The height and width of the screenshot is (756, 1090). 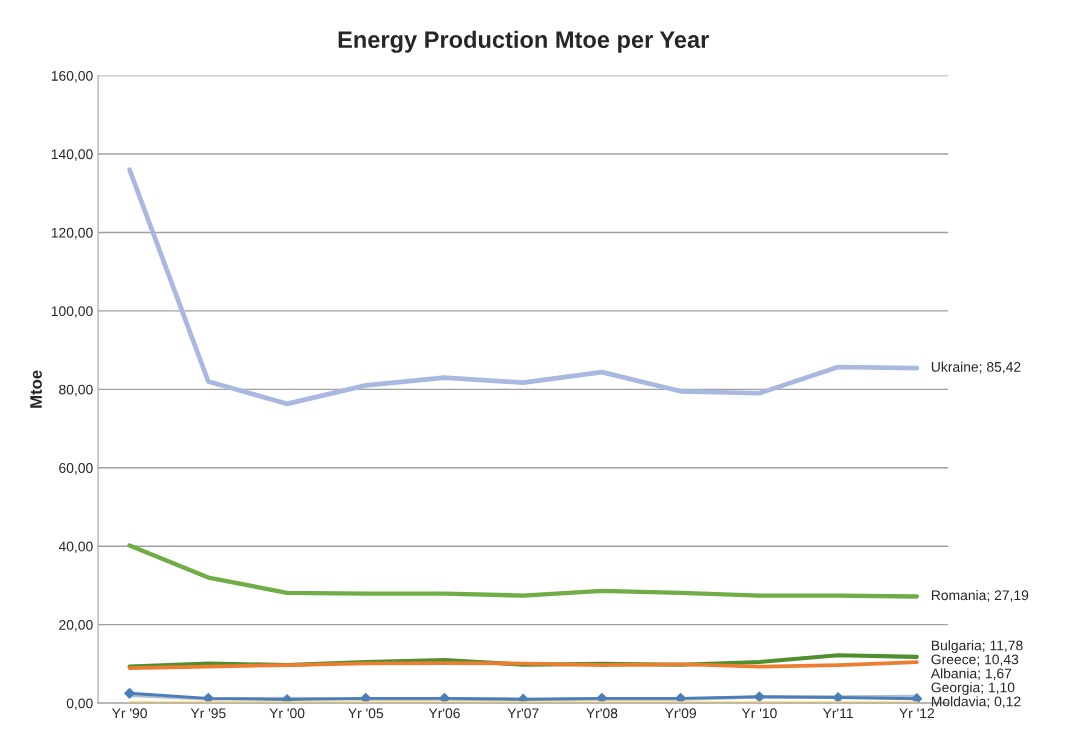 I want to click on y-tick-label: 20,00, so click(x=76, y=625).